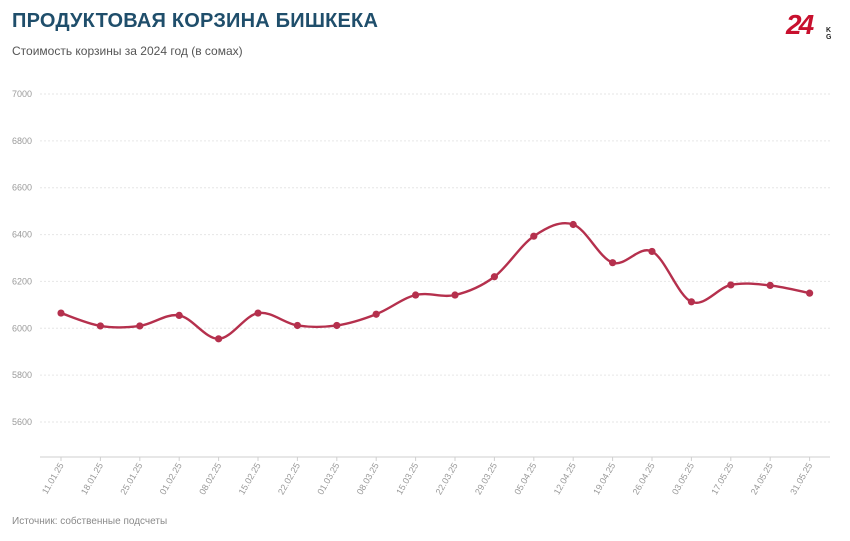 Image resolution: width=850 pixels, height=541 pixels. What do you see at coordinates (250, 478) in the screenshot?
I see `x-tick-label: 15.02.25` at bounding box center [250, 478].